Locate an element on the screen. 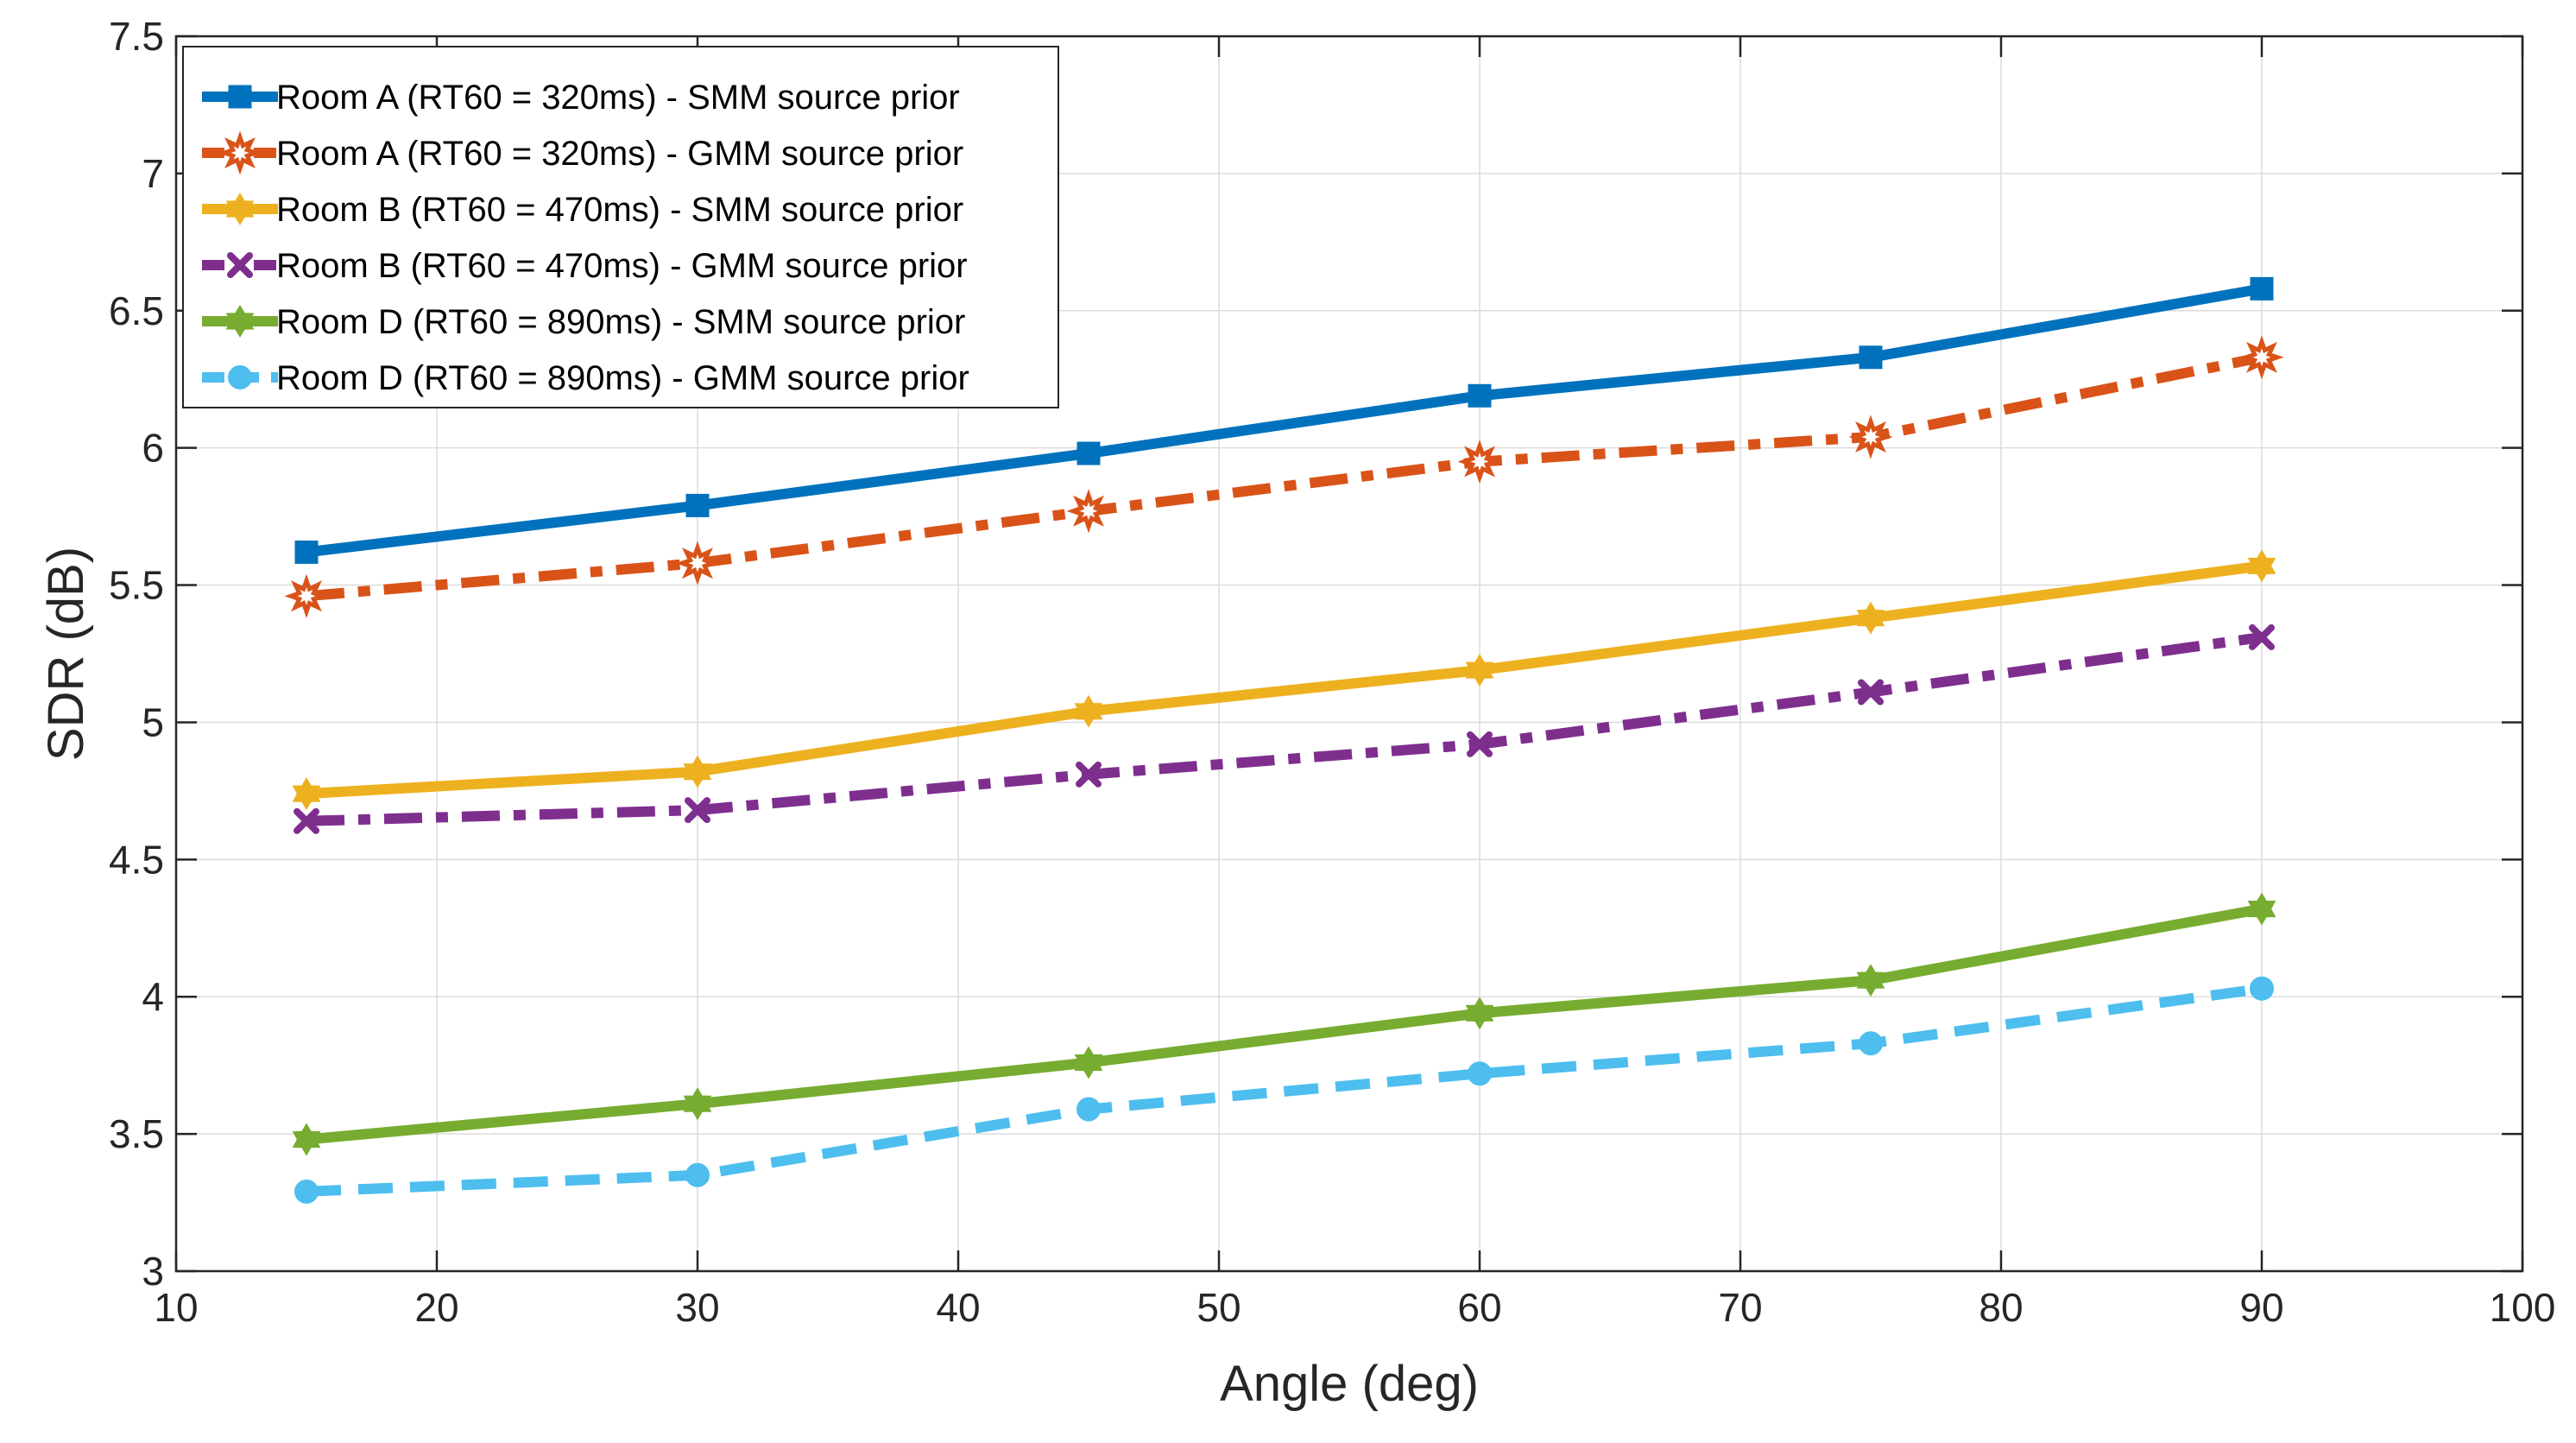  legend-box is located at coordinates (620, 227).